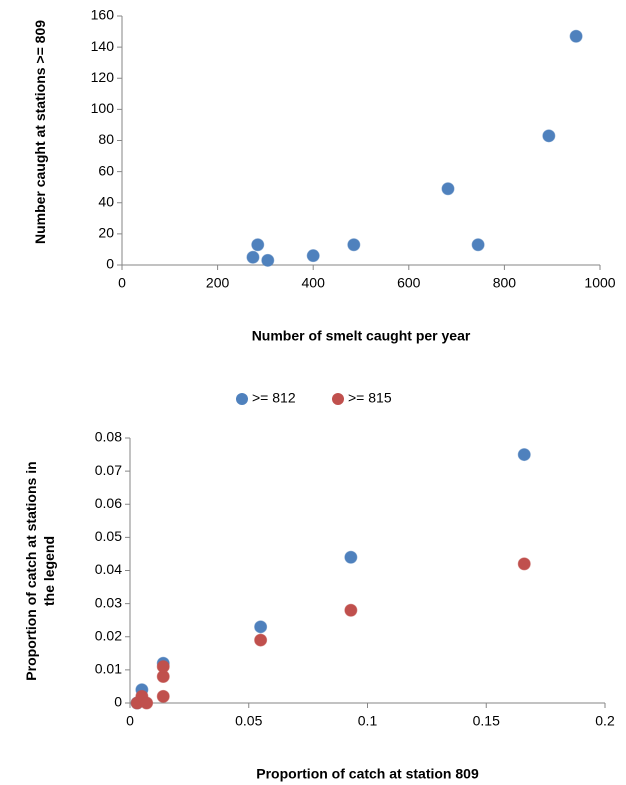  Describe the element at coordinates (361, 336) in the screenshot. I see `x-axis-title: Number of smelt caught per year` at that location.